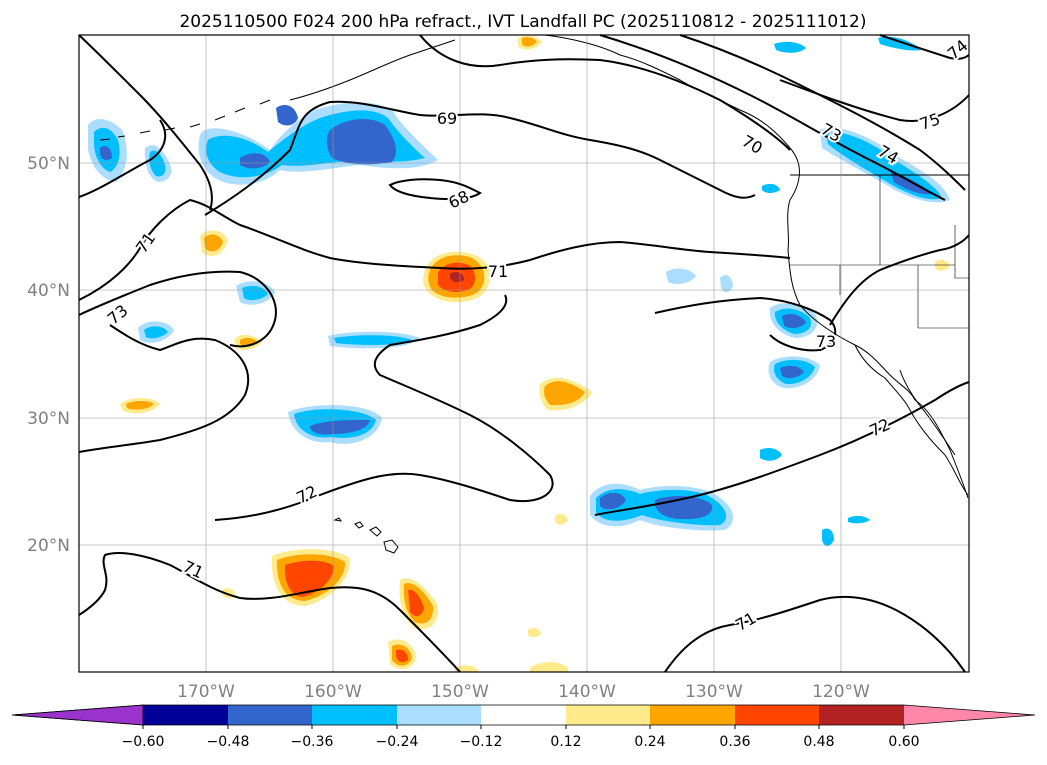  I want to click on colorbar-tick-label: −0.48, so click(228, 742).